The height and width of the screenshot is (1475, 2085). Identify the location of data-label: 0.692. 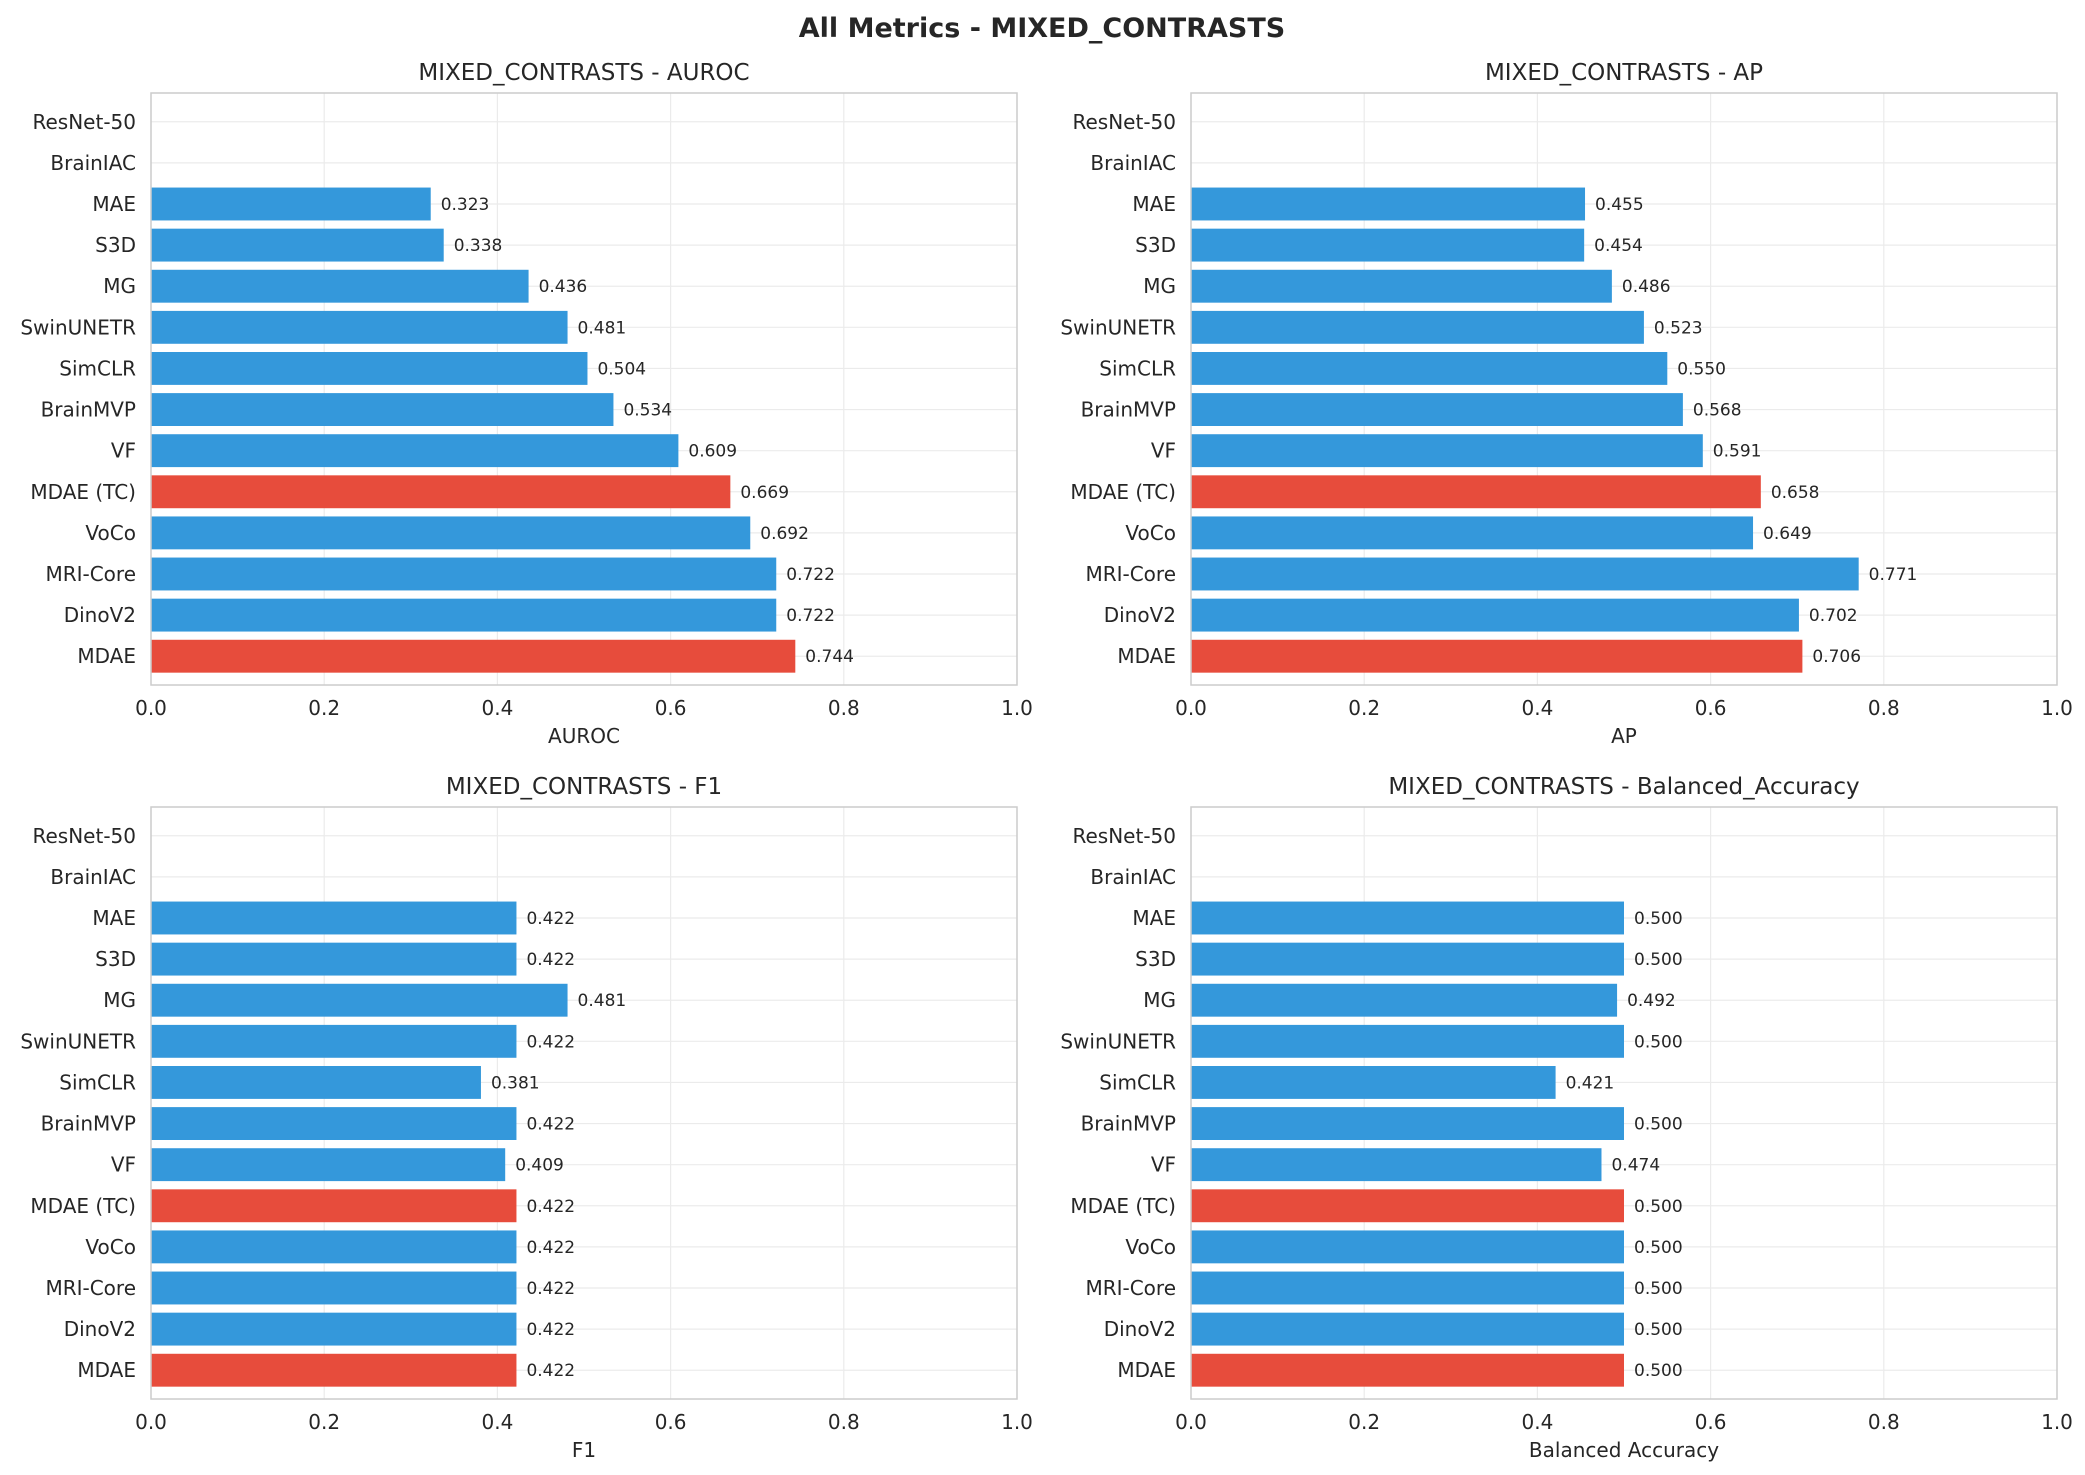
(784, 534).